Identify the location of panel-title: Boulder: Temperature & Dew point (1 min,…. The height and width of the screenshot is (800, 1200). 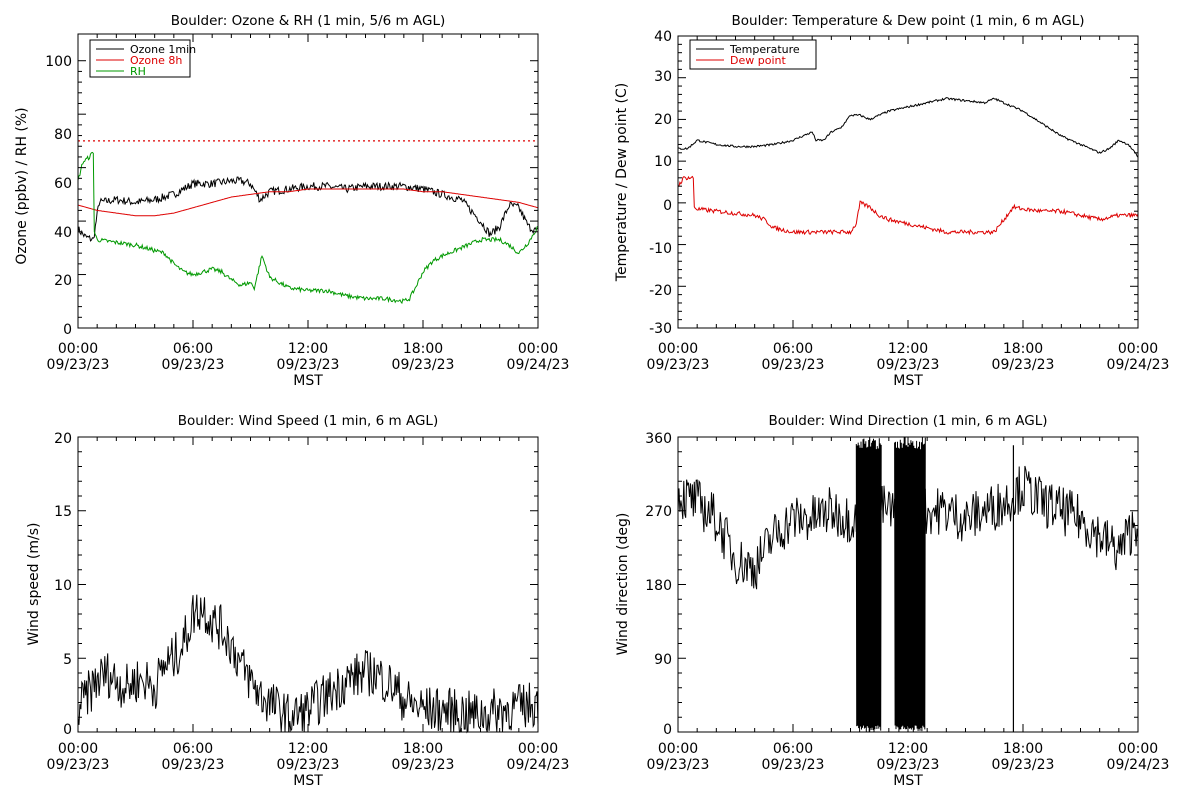
(908, 21).